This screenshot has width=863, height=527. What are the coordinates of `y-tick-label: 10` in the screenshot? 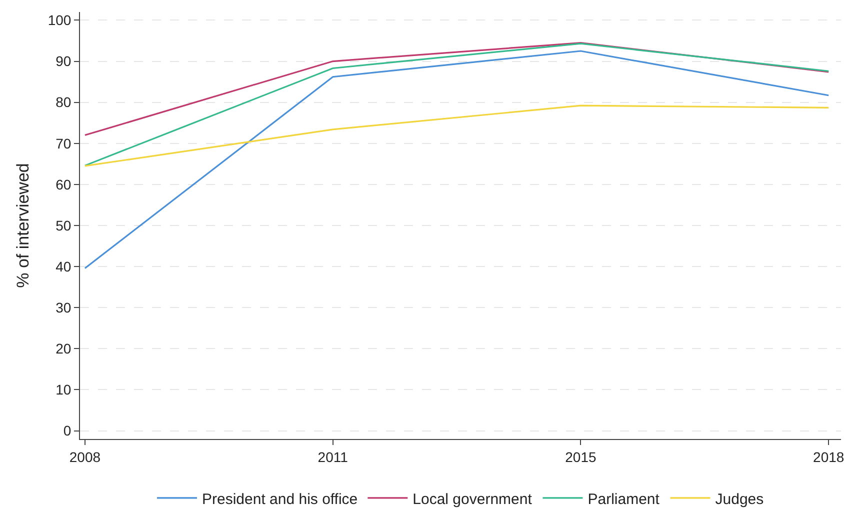 It's located at (64, 390).